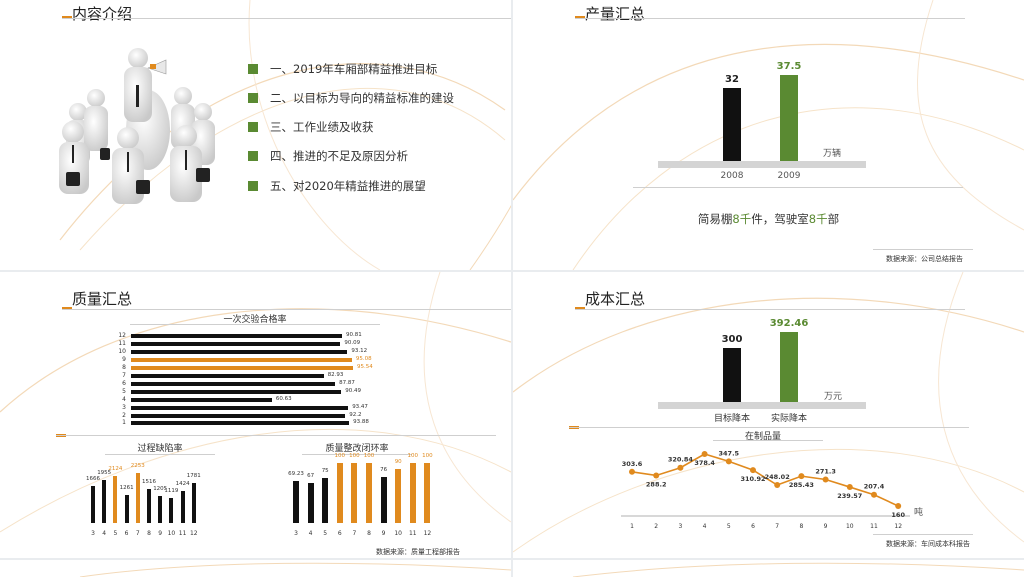  Describe the element at coordinates (833, 219) in the screenshot. I see `caption-text: 部` at that location.